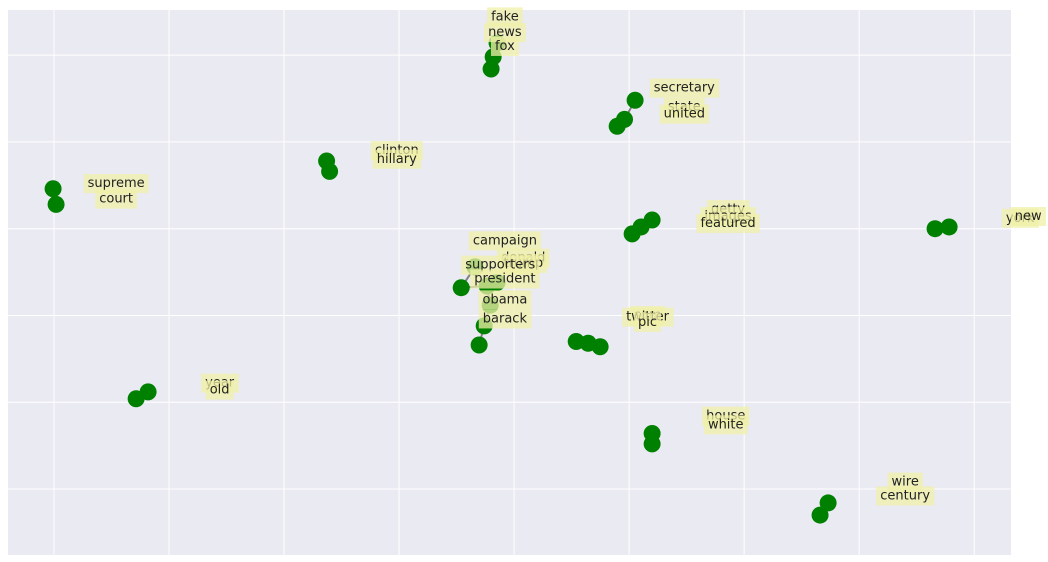 This screenshot has height=562, width=1048. I want to click on label-fox: fox, so click(505, 46).